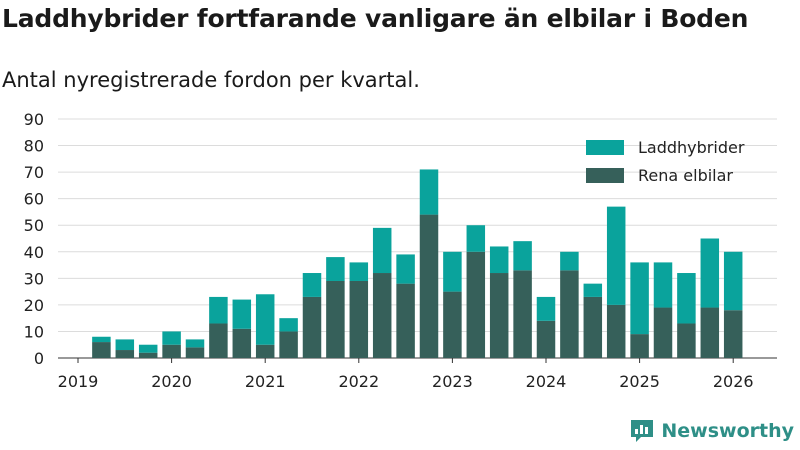  What do you see at coordinates (34, 331) in the screenshot?
I see `y-tick-label: 10` at bounding box center [34, 331].